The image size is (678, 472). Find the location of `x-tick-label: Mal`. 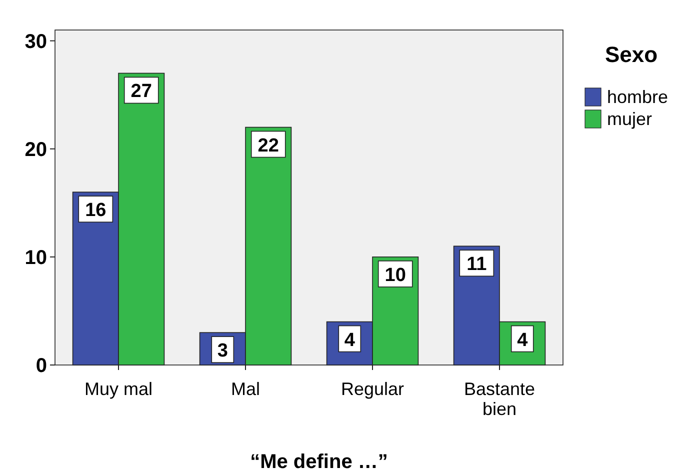

x-tick-label: Mal is located at coordinates (245, 389).